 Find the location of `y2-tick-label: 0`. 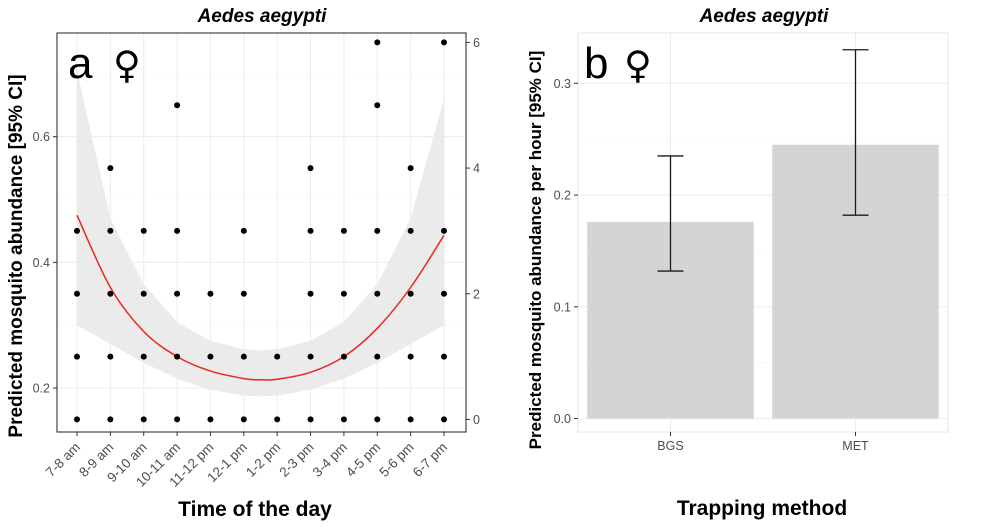

y2-tick-label: 0 is located at coordinates (476, 420).